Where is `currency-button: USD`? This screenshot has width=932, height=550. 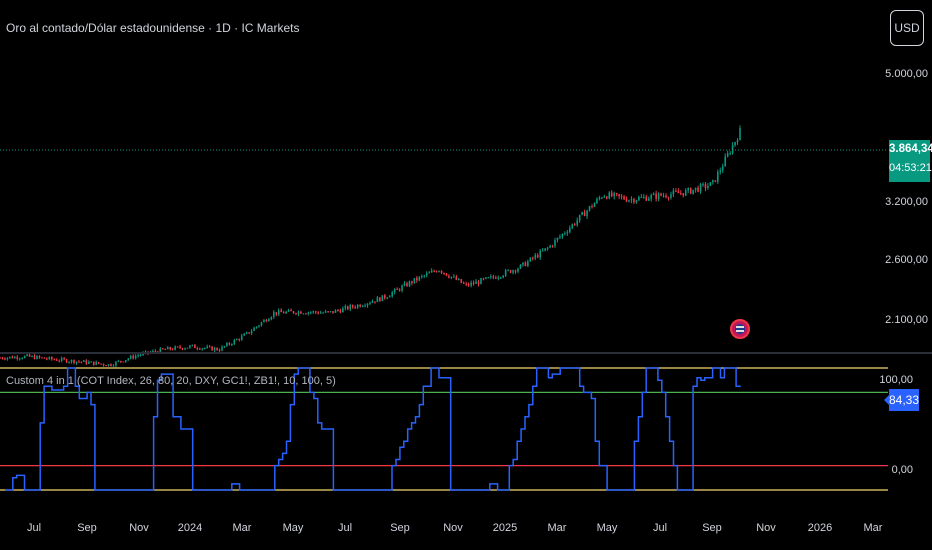 currency-button: USD is located at coordinates (907, 28).